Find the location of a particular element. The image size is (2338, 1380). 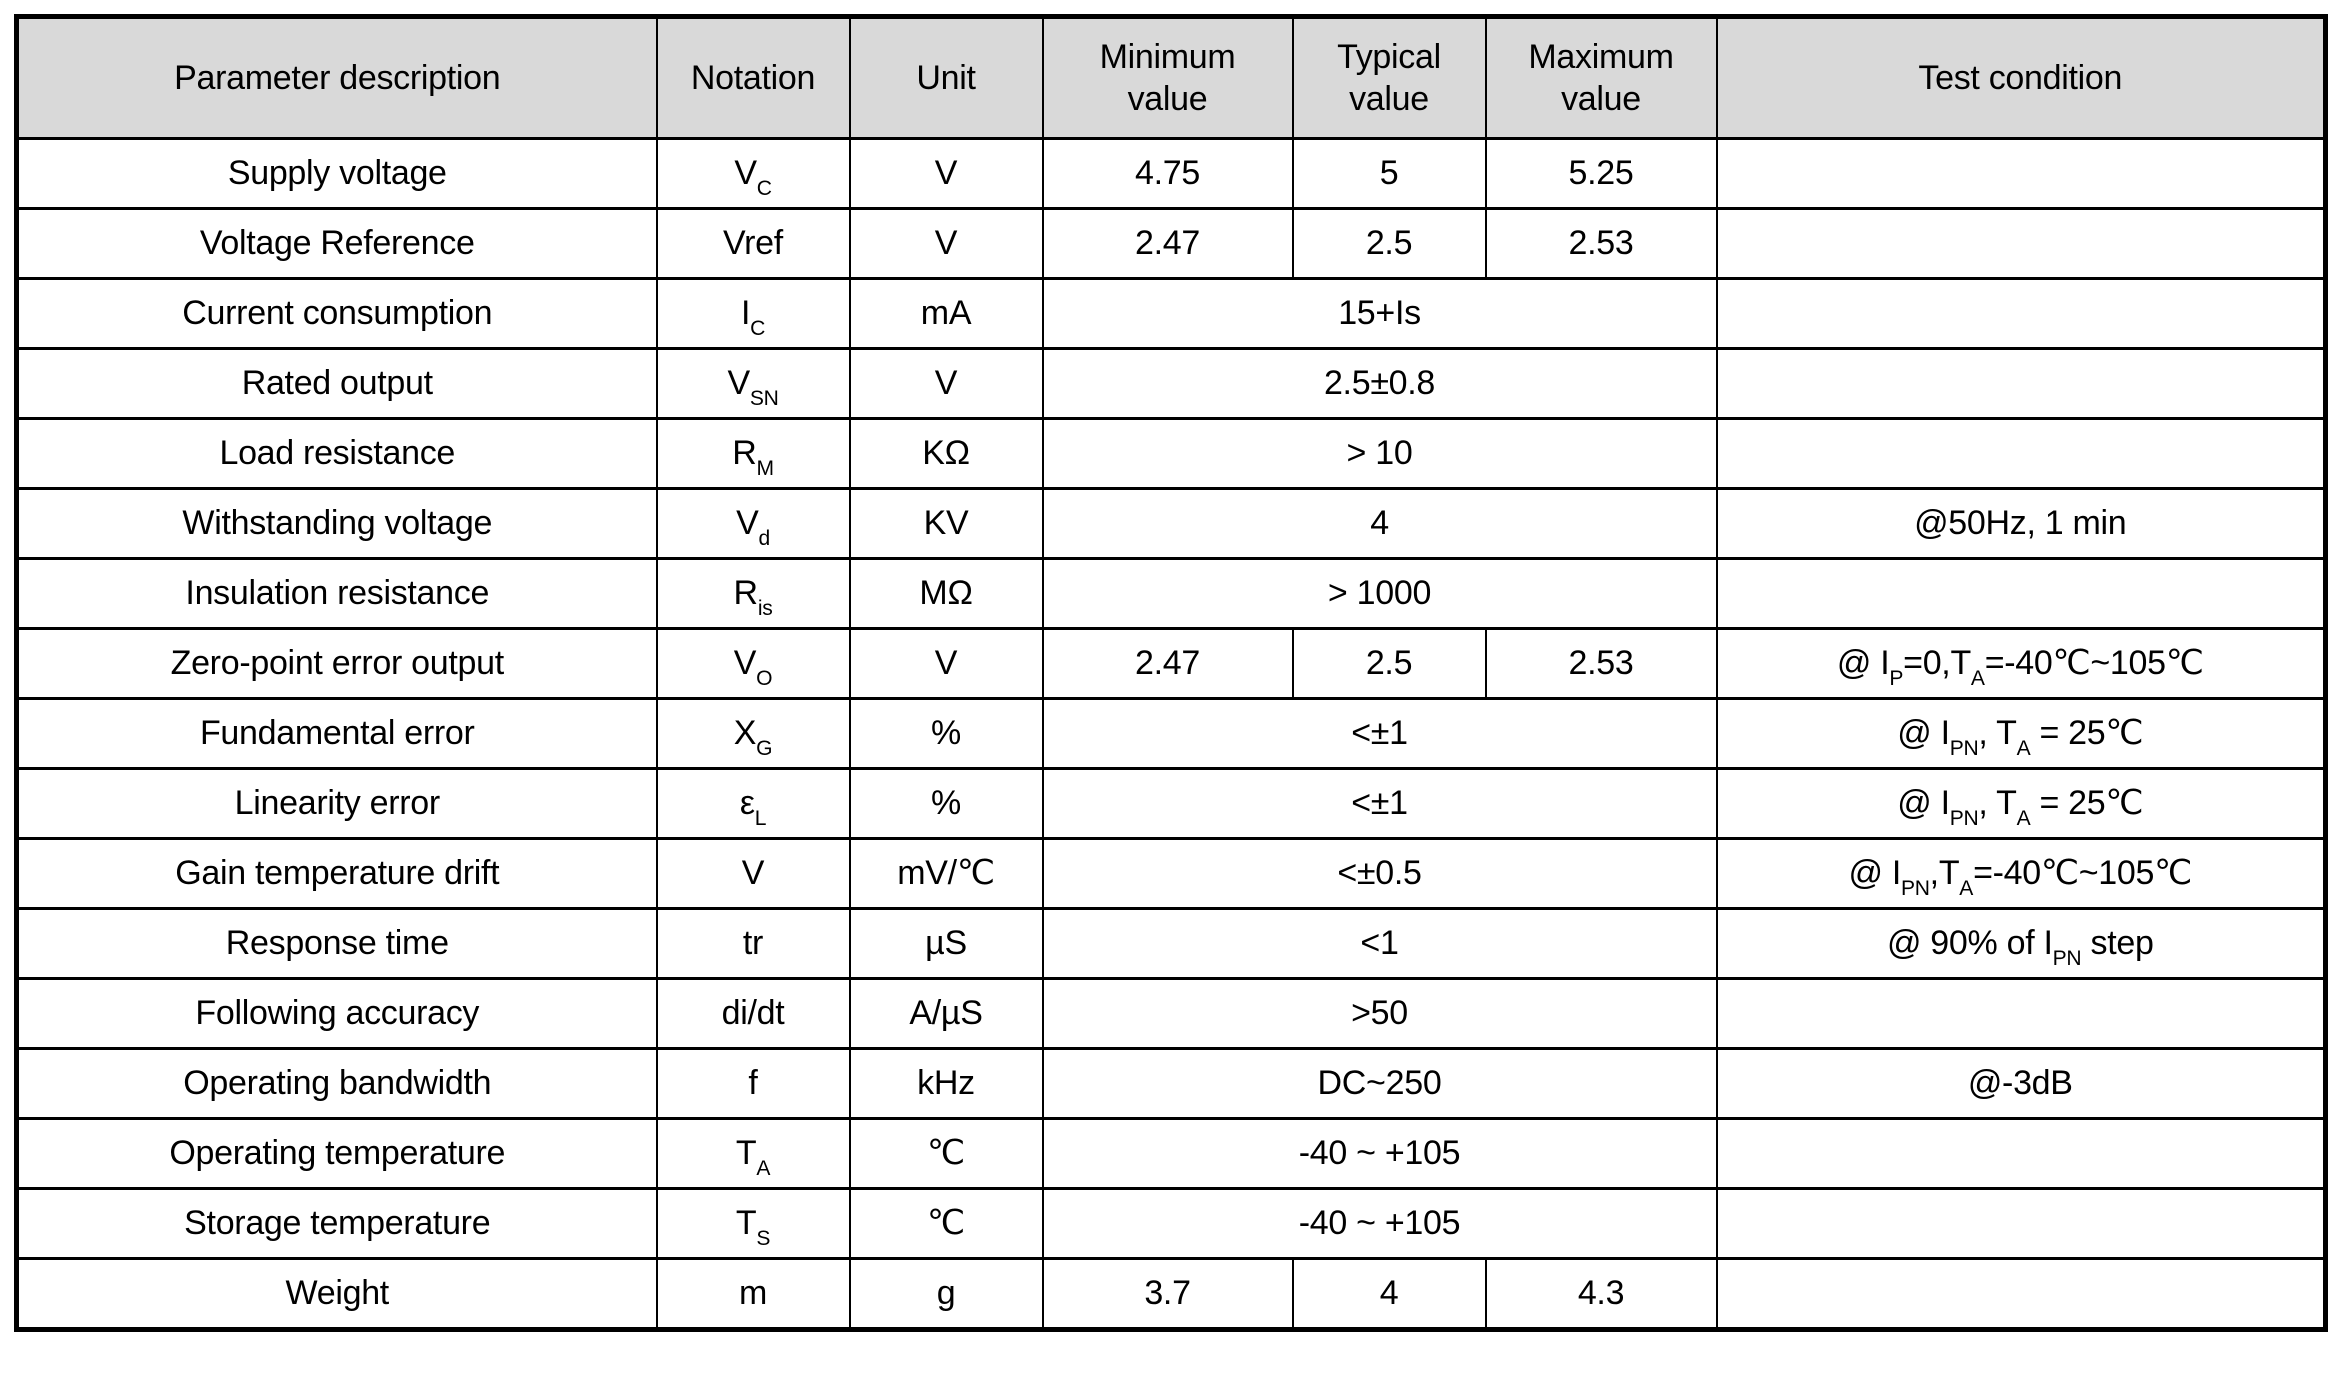

notation-cell: f is located at coordinates (753, 1083).